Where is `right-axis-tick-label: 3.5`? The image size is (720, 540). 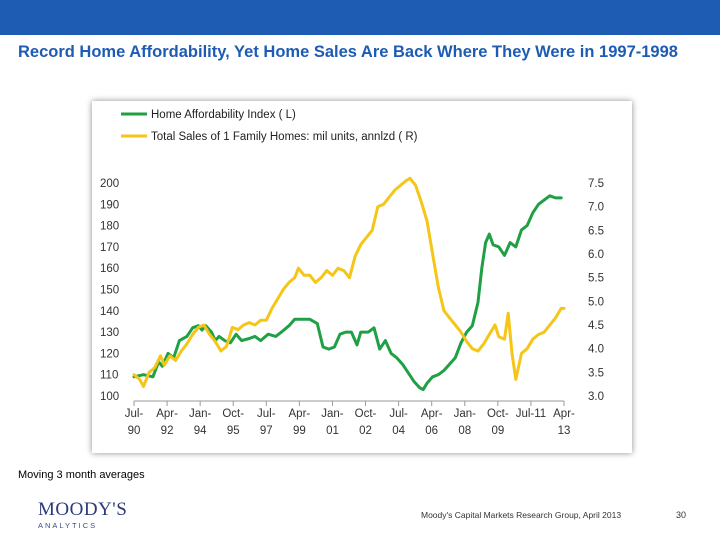 right-axis-tick-label: 3.5 is located at coordinates (596, 373).